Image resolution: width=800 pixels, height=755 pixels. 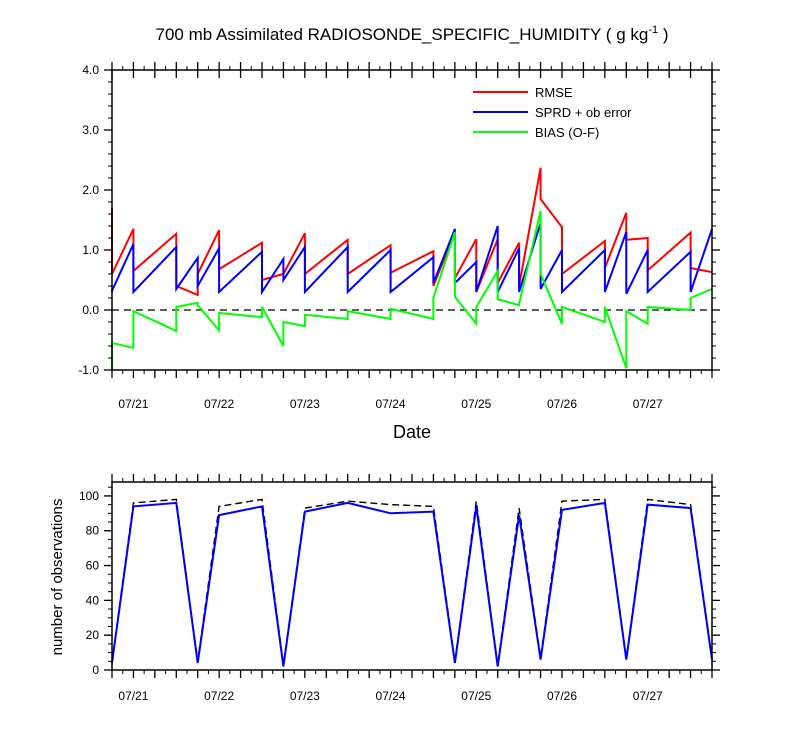 I want to click on y-tick-label: -1.0, so click(x=88, y=370).